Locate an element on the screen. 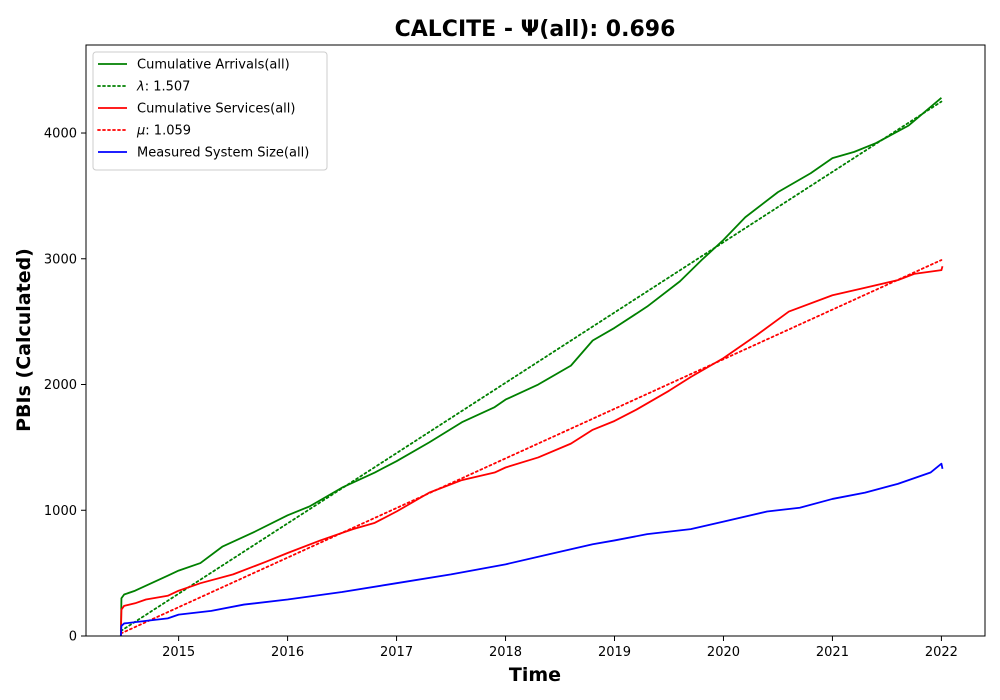 Image resolution: width=1000 pixels, height=700 pixels. legend-label-5: Measured System Size(all) is located at coordinates (223, 153).